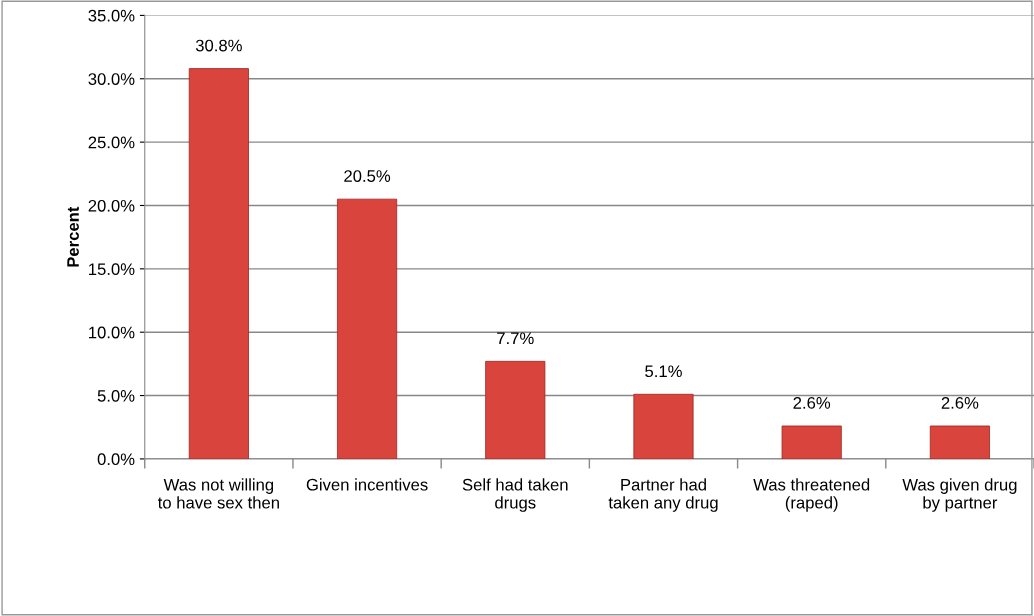 The height and width of the screenshot is (616, 1034). Describe the element at coordinates (73, 236) in the screenshot. I see `y-axis-title: Percent` at that location.